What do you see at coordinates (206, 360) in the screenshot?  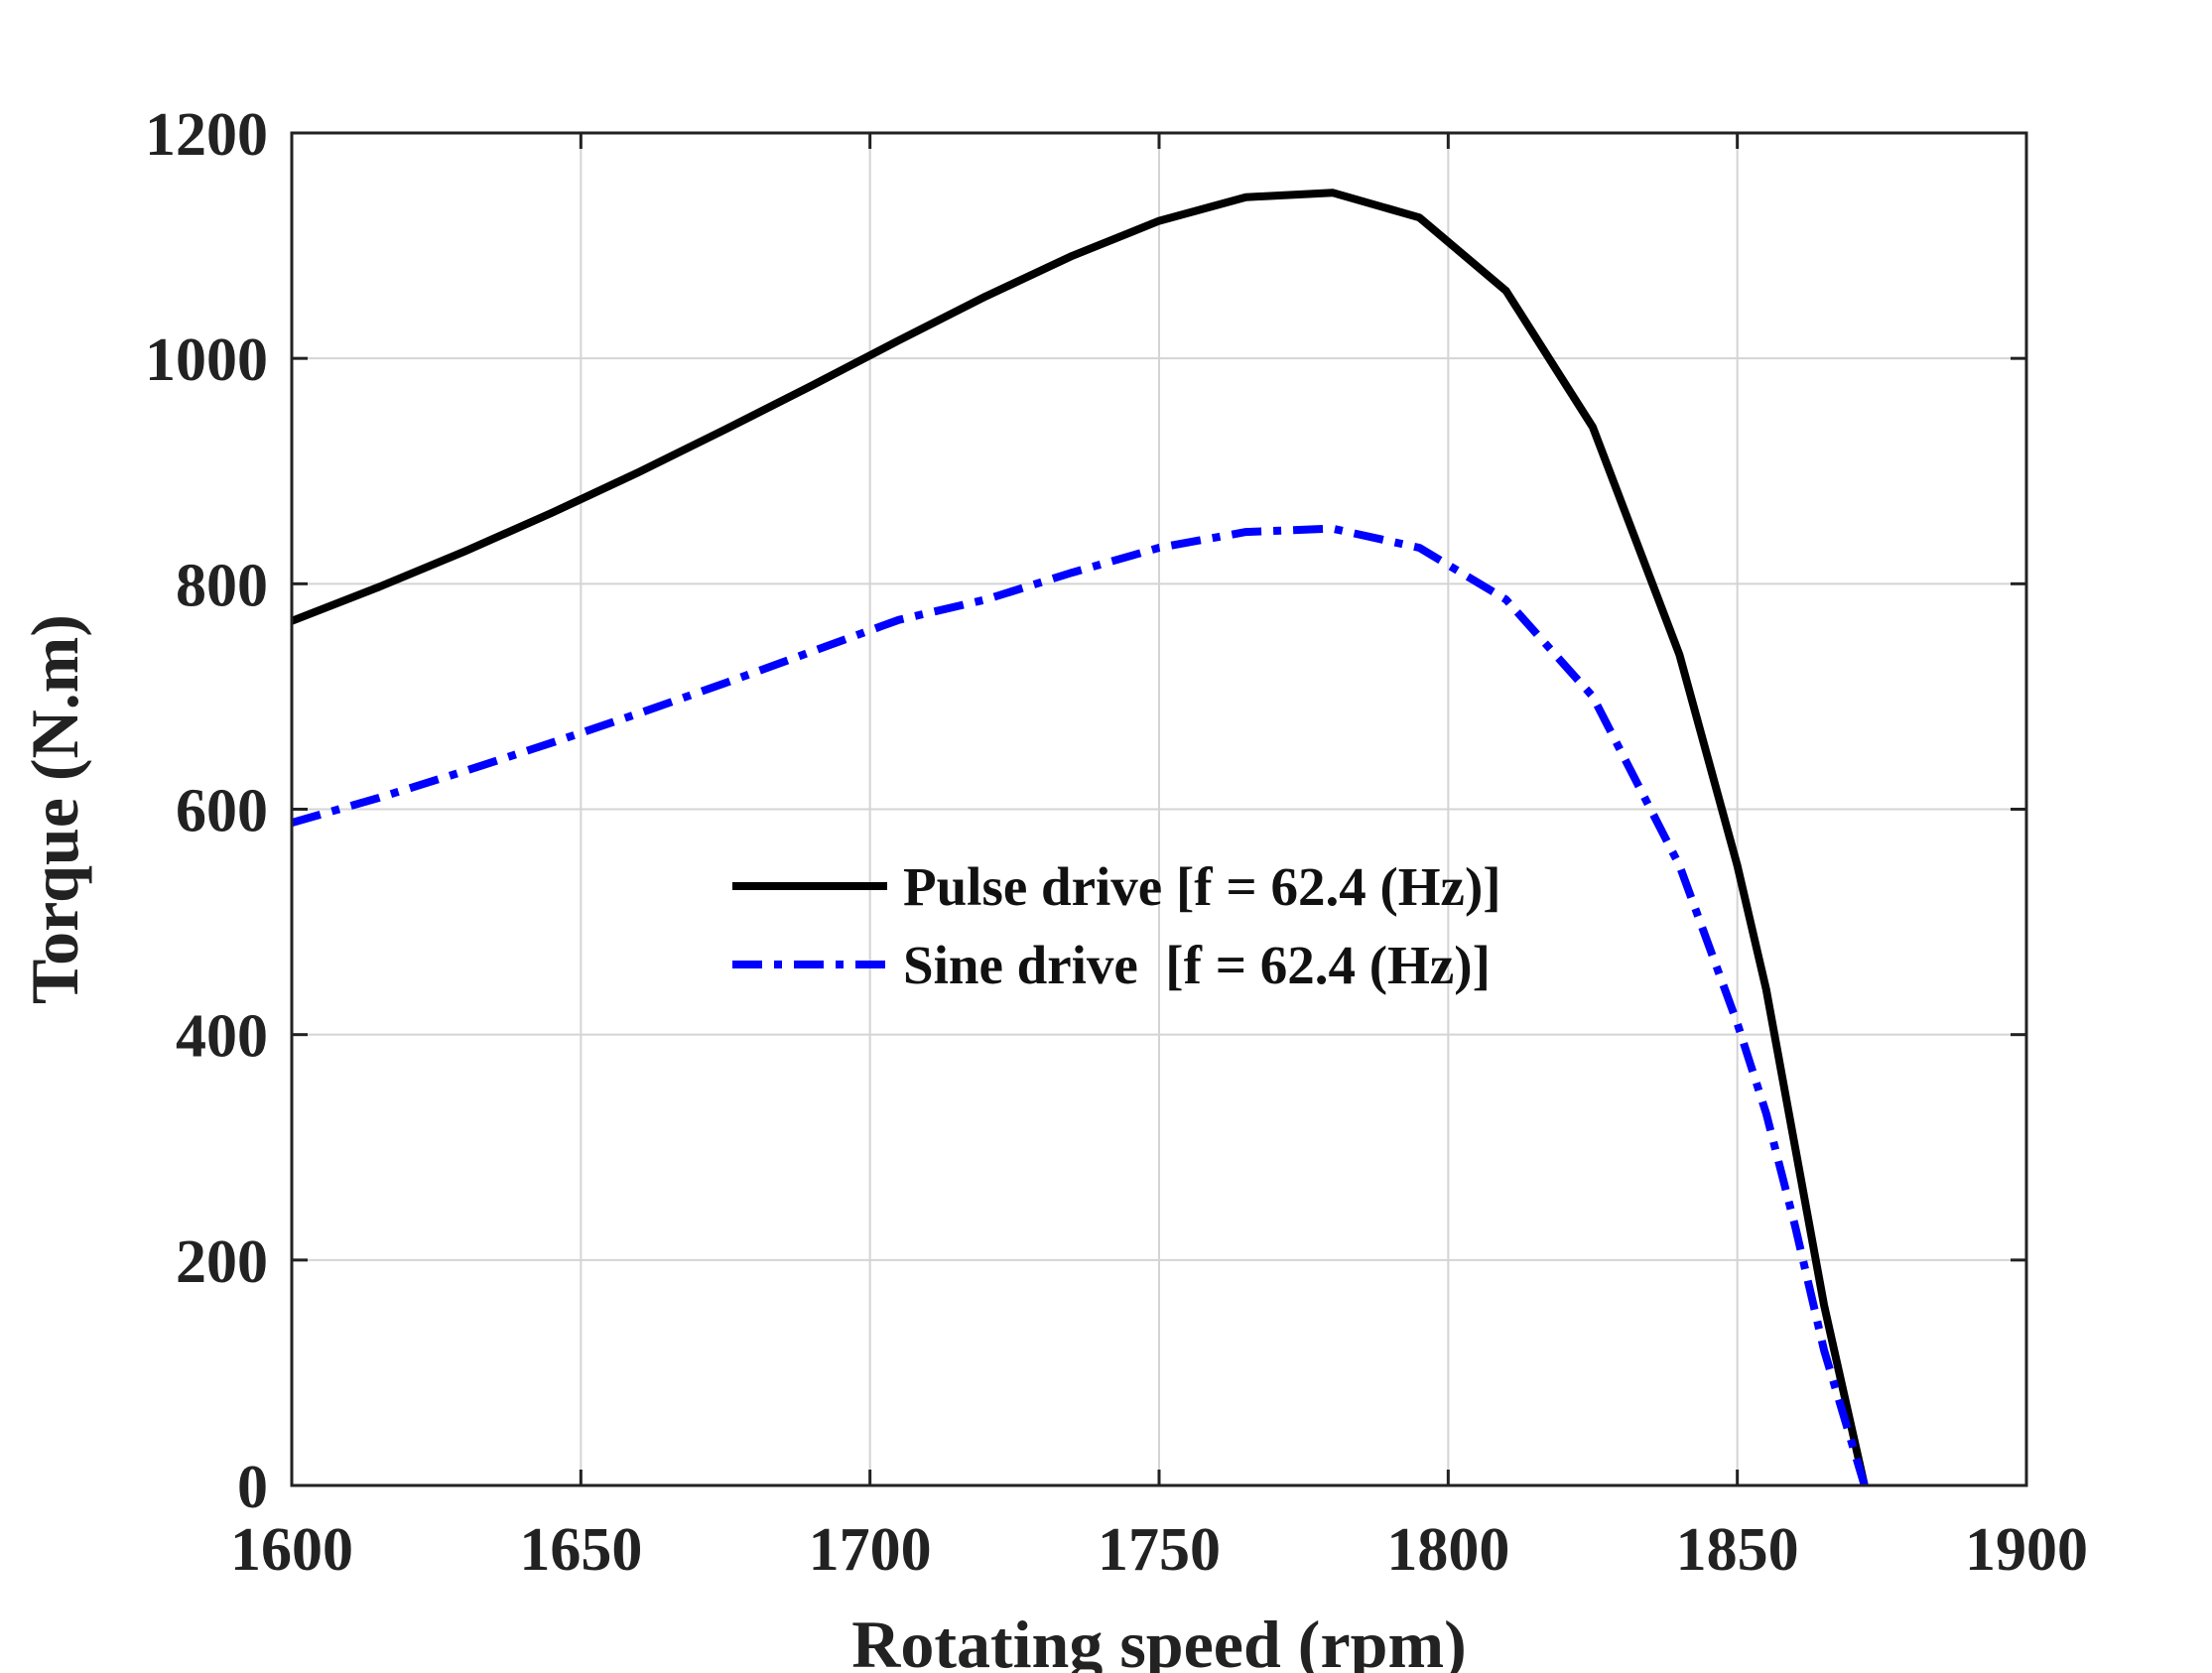 I see `y-tick-label: 1000` at bounding box center [206, 360].